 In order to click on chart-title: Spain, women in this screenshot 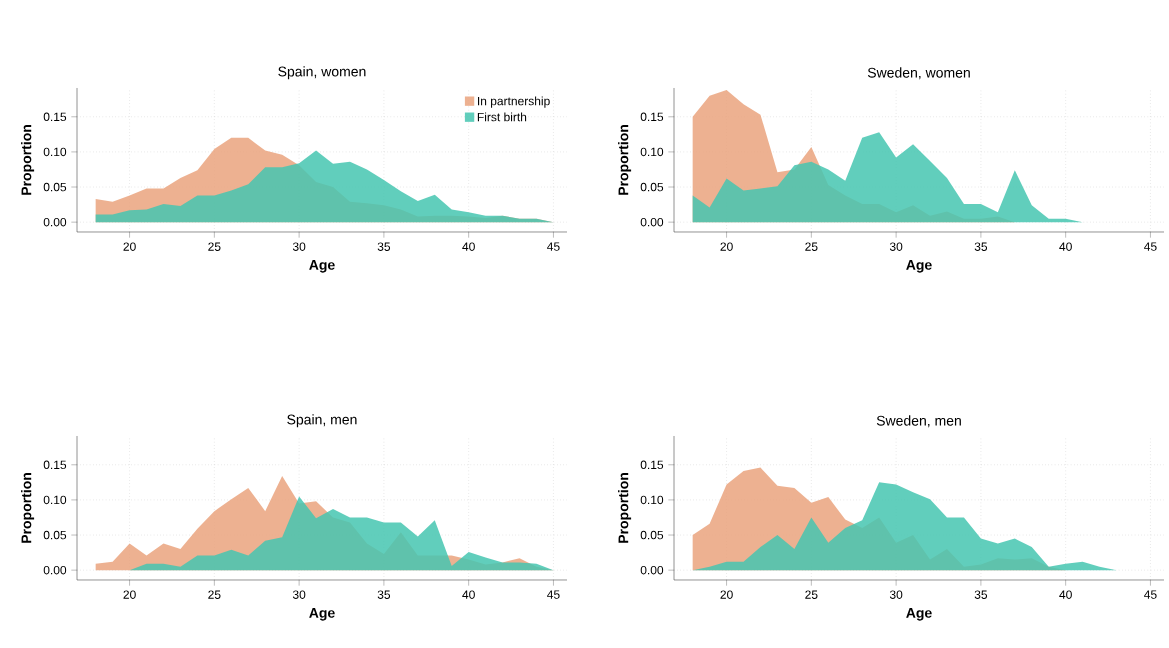, I will do `click(322, 73)`.